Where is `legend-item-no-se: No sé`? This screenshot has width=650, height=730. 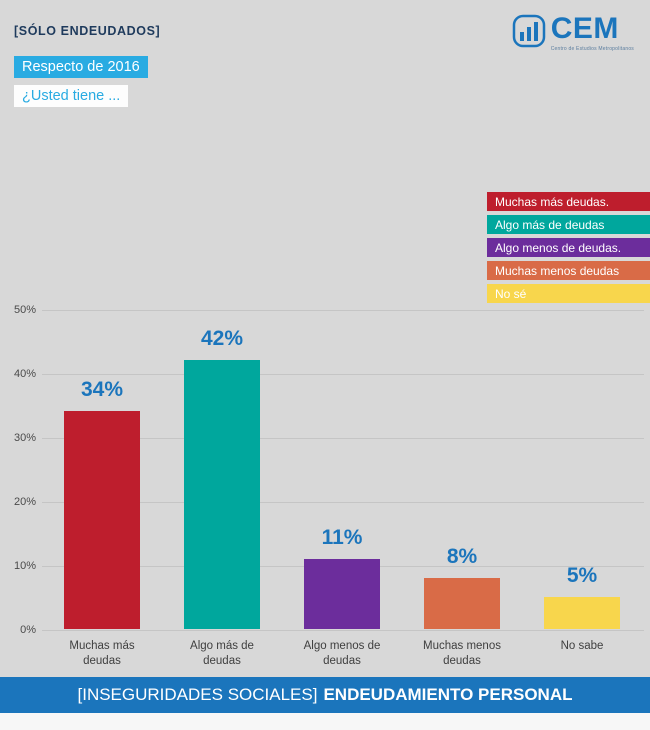 legend-item-no-se: No sé is located at coordinates (568, 293).